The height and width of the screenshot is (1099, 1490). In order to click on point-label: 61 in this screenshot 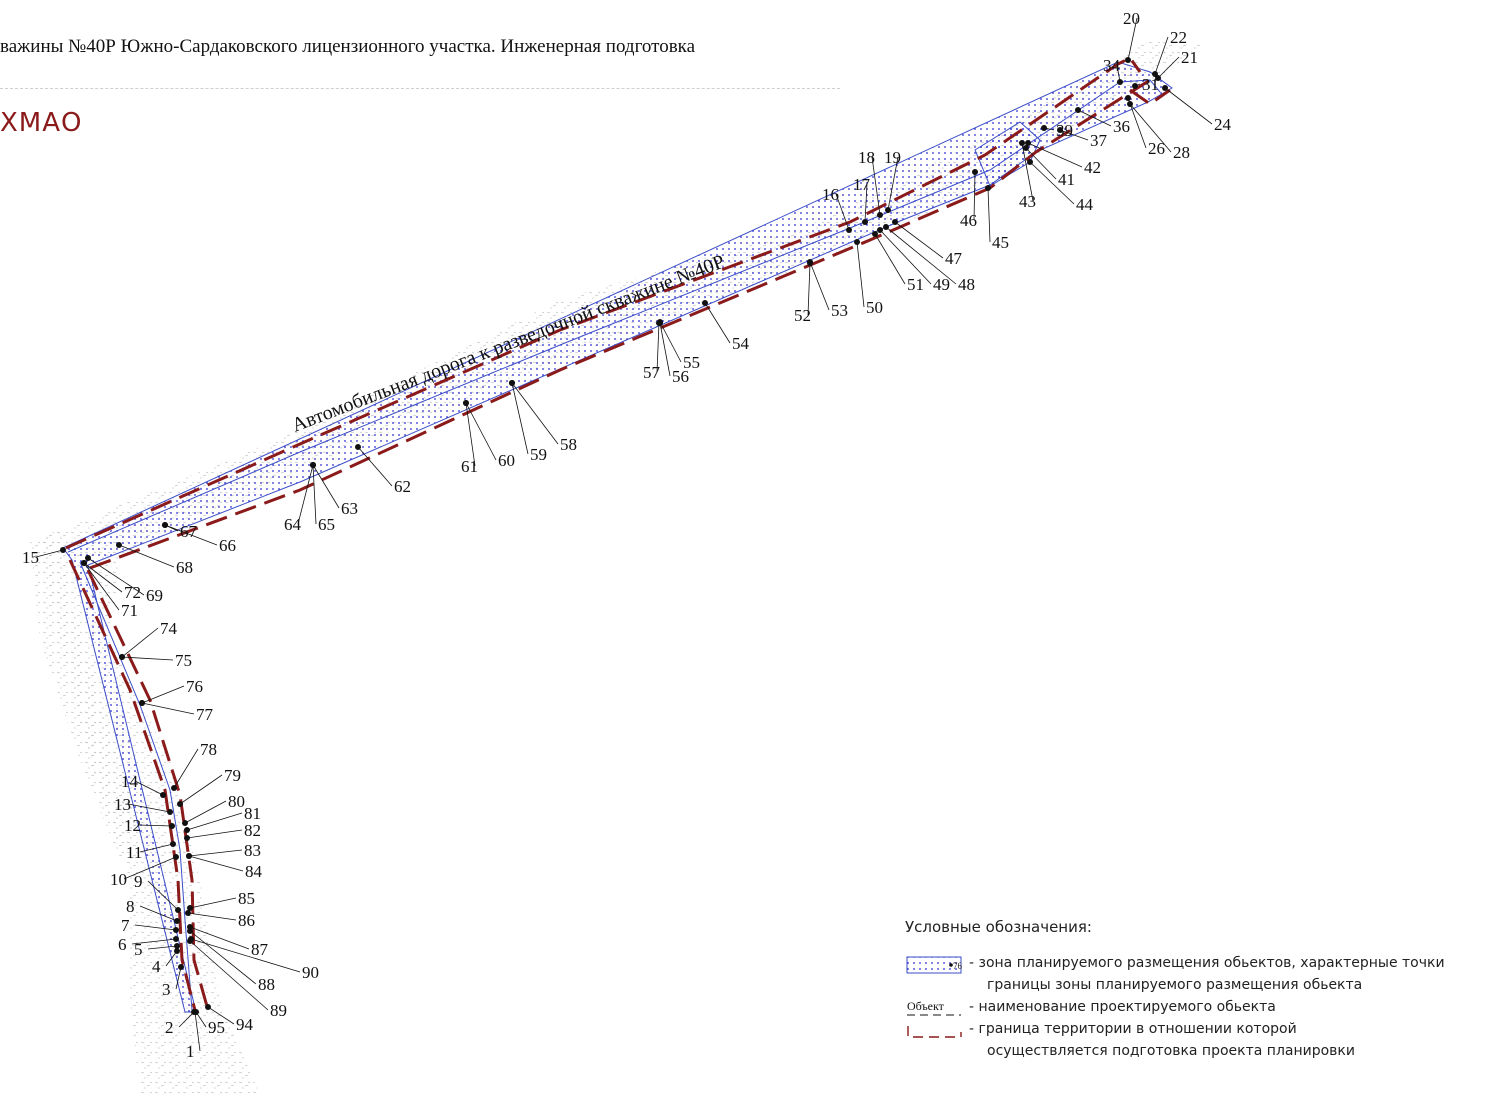, I will do `click(469, 466)`.